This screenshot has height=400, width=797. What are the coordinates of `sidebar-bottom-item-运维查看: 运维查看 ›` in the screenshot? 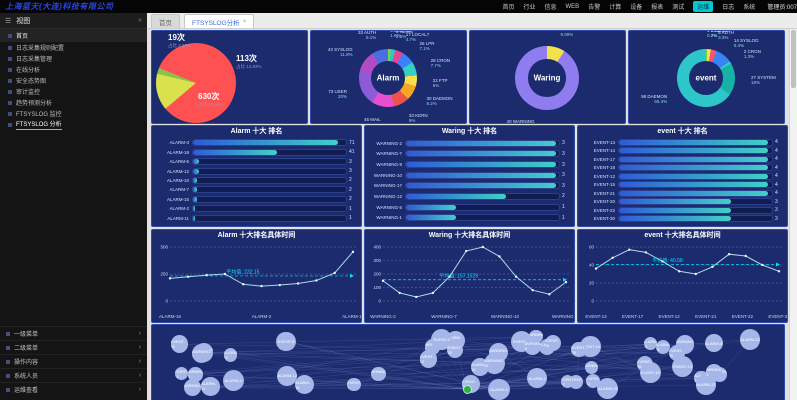 It's located at (73, 389).